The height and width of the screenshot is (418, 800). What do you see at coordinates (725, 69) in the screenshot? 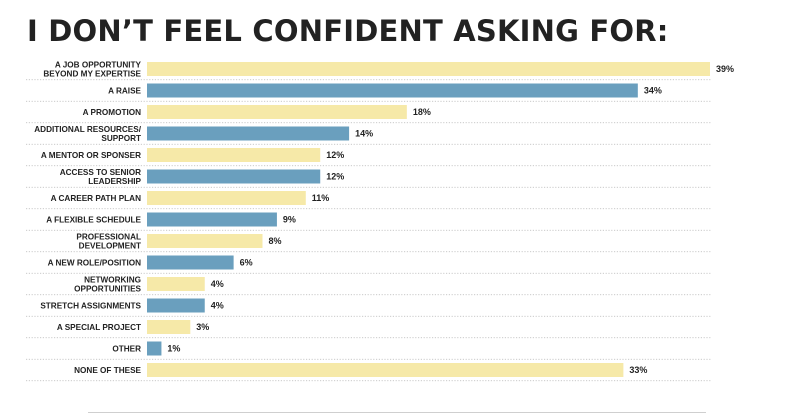
I see `value-label: 39%` at bounding box center [725, 69].